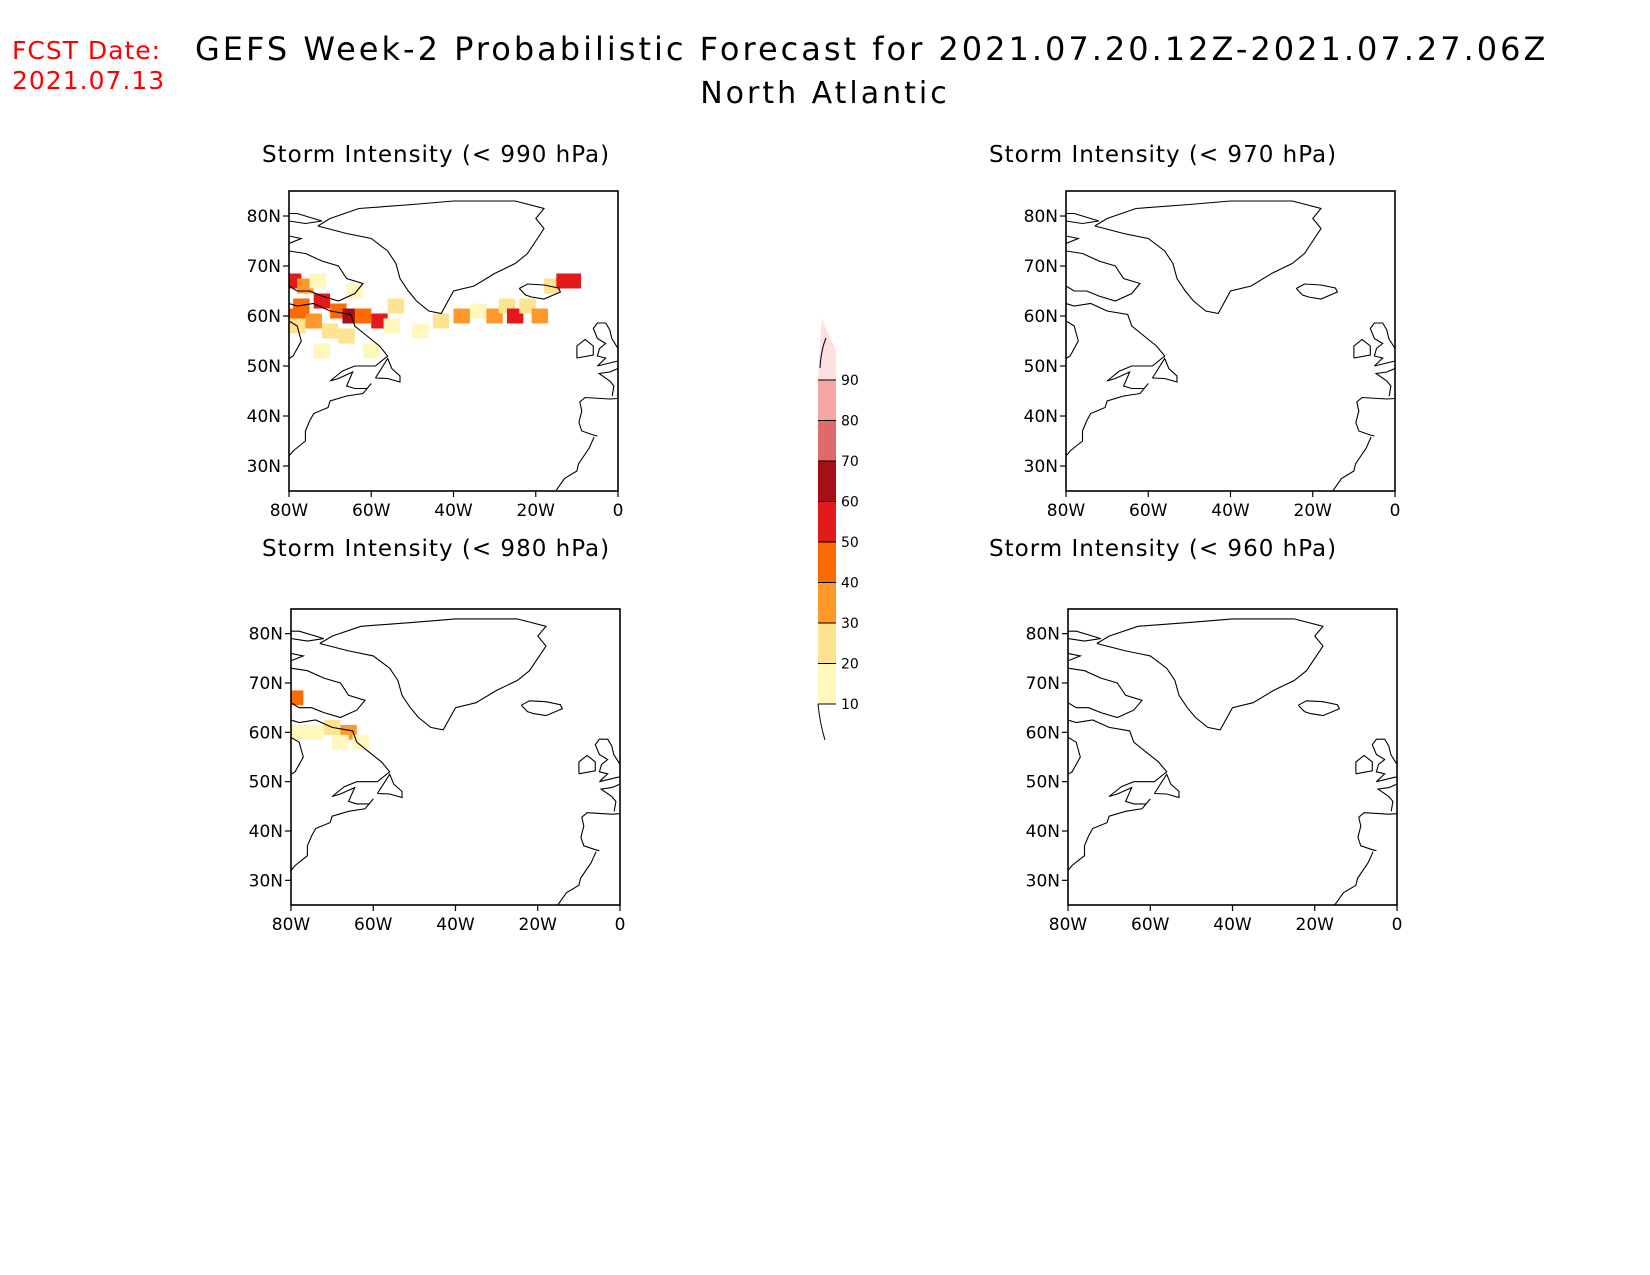 The height and width of the screenshot is (1275, 1650). I want to click on colorbar-label: 30, so click(850, 624).